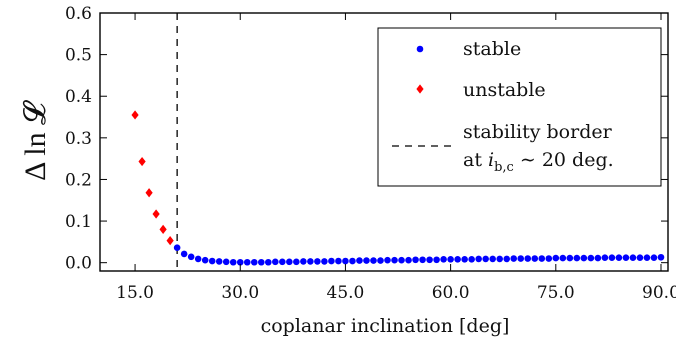  What do you see at coordinates (564, 160) in the screenshot?
I see `legend-border-suffix: ∼ 20 deg.` at bounding box center [564, 160].